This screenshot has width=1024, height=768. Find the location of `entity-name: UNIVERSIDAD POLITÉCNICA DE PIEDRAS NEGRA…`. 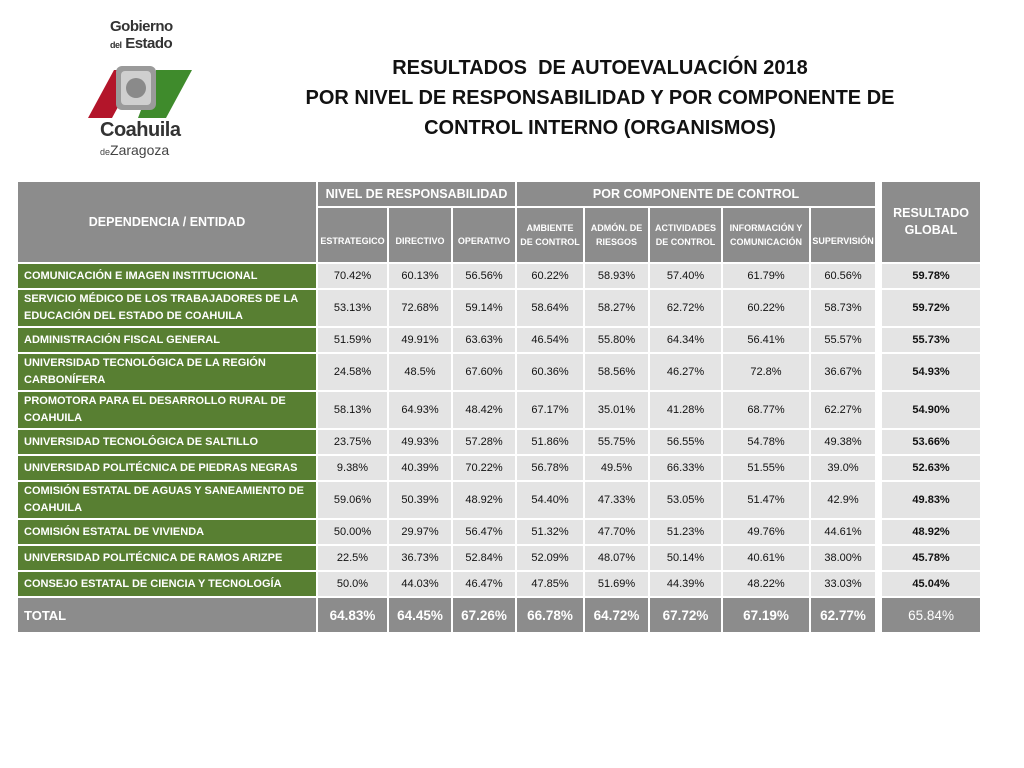

entity-name: UNIVERSIDAD POLITÉCNICA DE PIEDRAS NEGRA… is located at coordinates (167, 468).